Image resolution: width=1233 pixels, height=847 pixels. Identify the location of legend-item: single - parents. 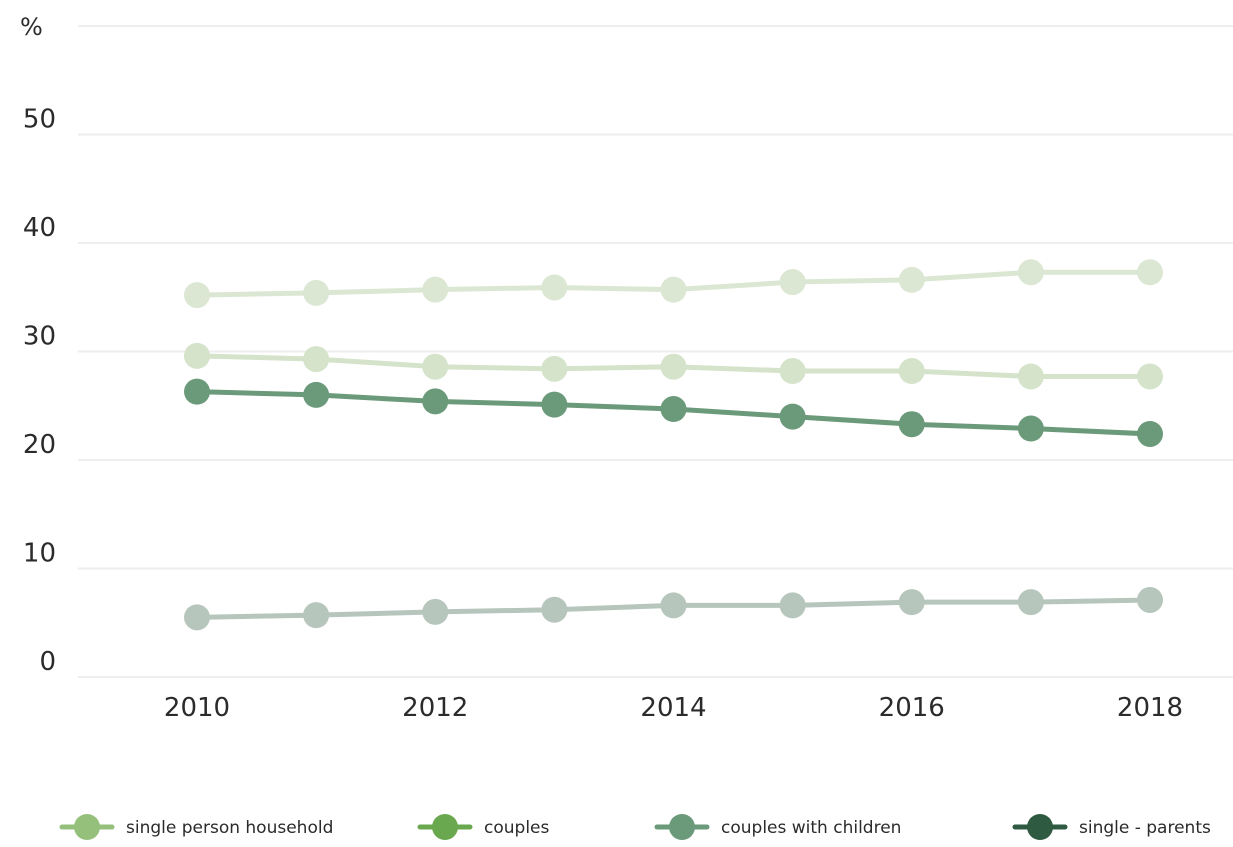
(1111, 827).